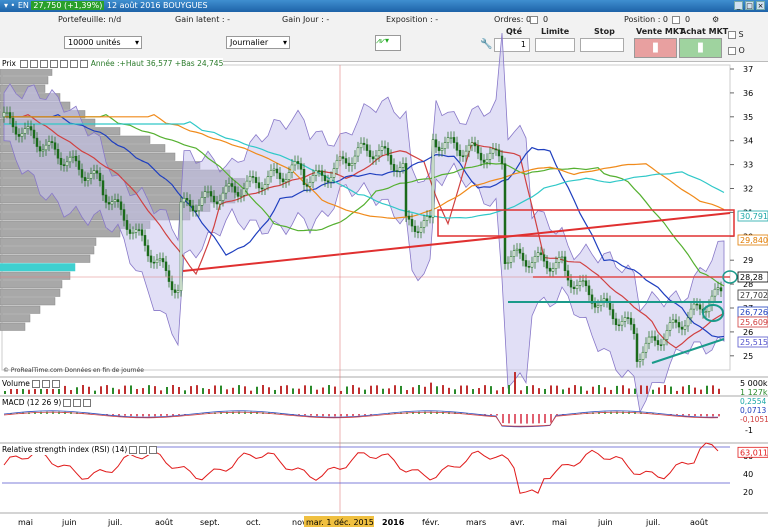 The height and width of the screenshot is (530, 768). What do you see at coordinates (753, 401) in the screenshot?
I see `macd-value: 0,2554` at bounding box center [753, 401].